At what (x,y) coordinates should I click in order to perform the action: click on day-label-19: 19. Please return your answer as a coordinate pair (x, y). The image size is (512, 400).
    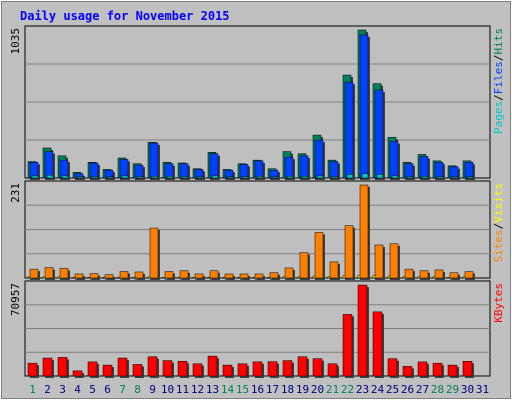
    Looking at the image, I should click on (302, 389).